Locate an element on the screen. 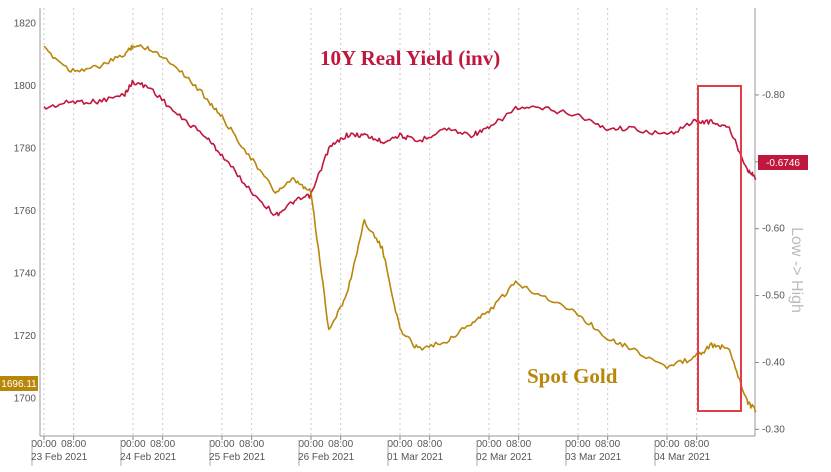  left-axis-ticks: 1700 1720 1740 1760 1780 1800 1820 is located at coordinates (25, 212).